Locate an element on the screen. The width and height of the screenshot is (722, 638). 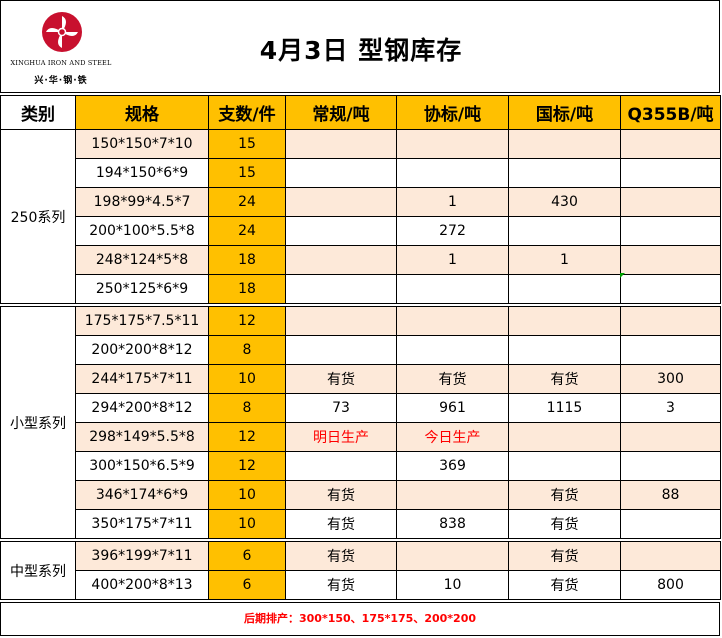
count-cell: 24 is located at coordinates (247, 202).